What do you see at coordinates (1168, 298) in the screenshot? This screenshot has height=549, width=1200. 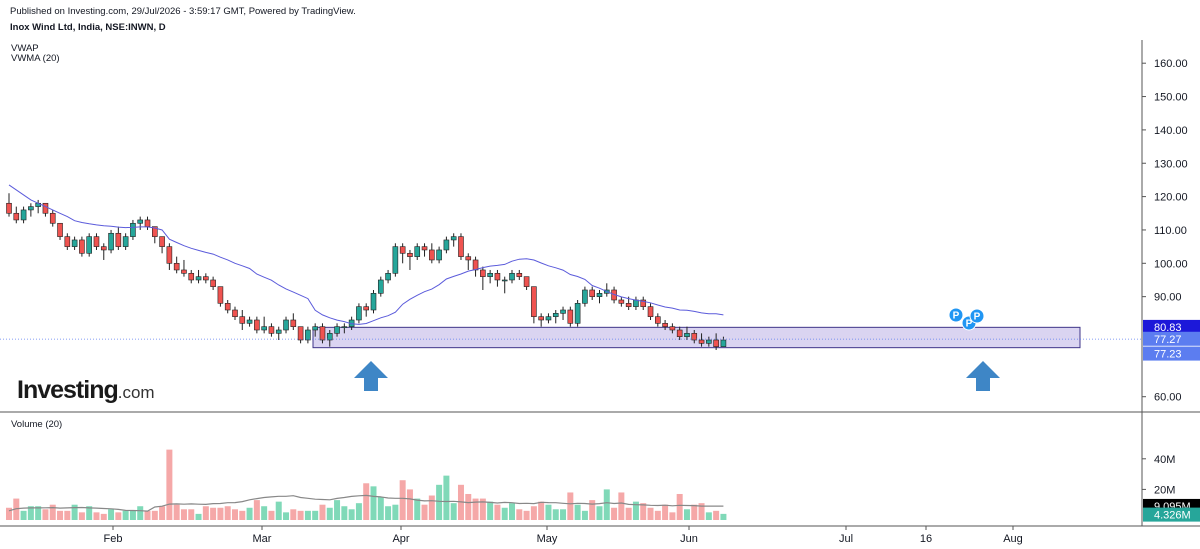 I see `y-tick-label: 90.00` at bounding box center [1168, 298].